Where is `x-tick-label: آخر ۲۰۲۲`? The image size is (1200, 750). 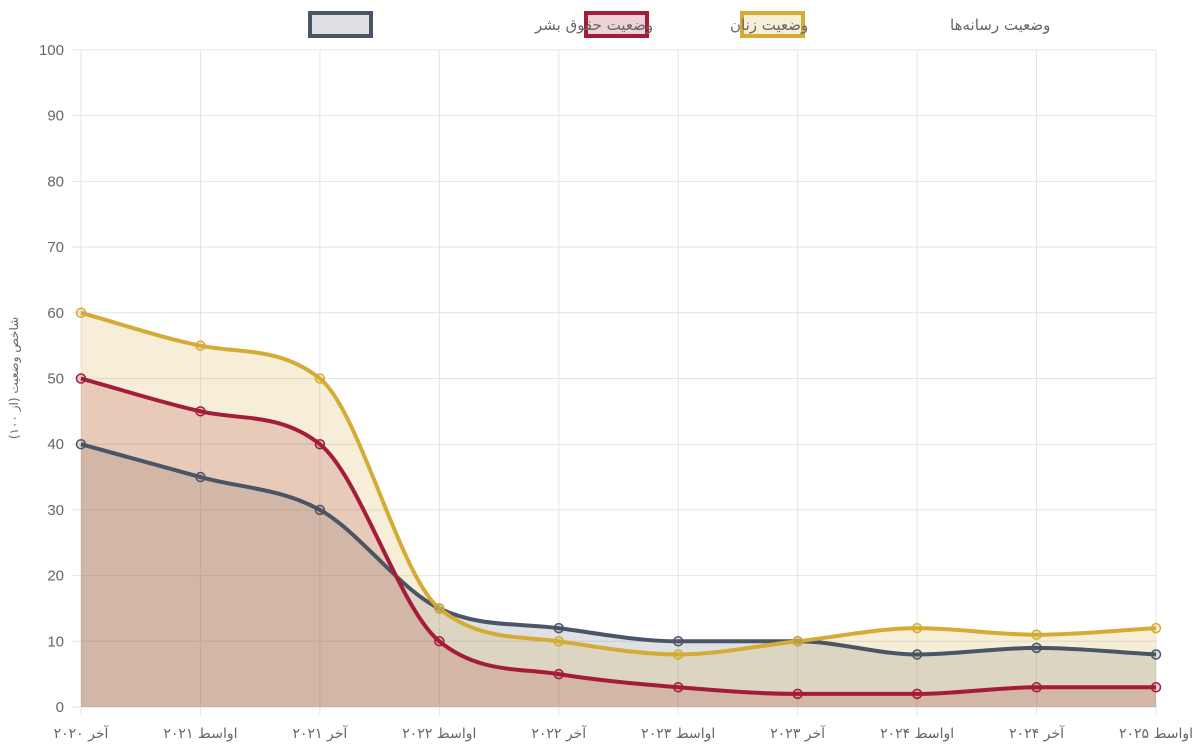 x-tick-label: آخر ۲۰۲۲ is located at coordinates (559, 733).